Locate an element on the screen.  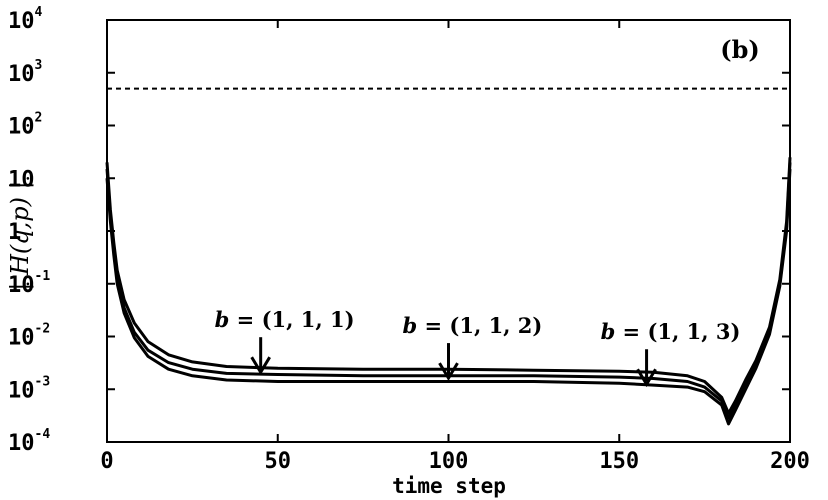
y-tick-label: 1 is located at coordinates (14, 232).